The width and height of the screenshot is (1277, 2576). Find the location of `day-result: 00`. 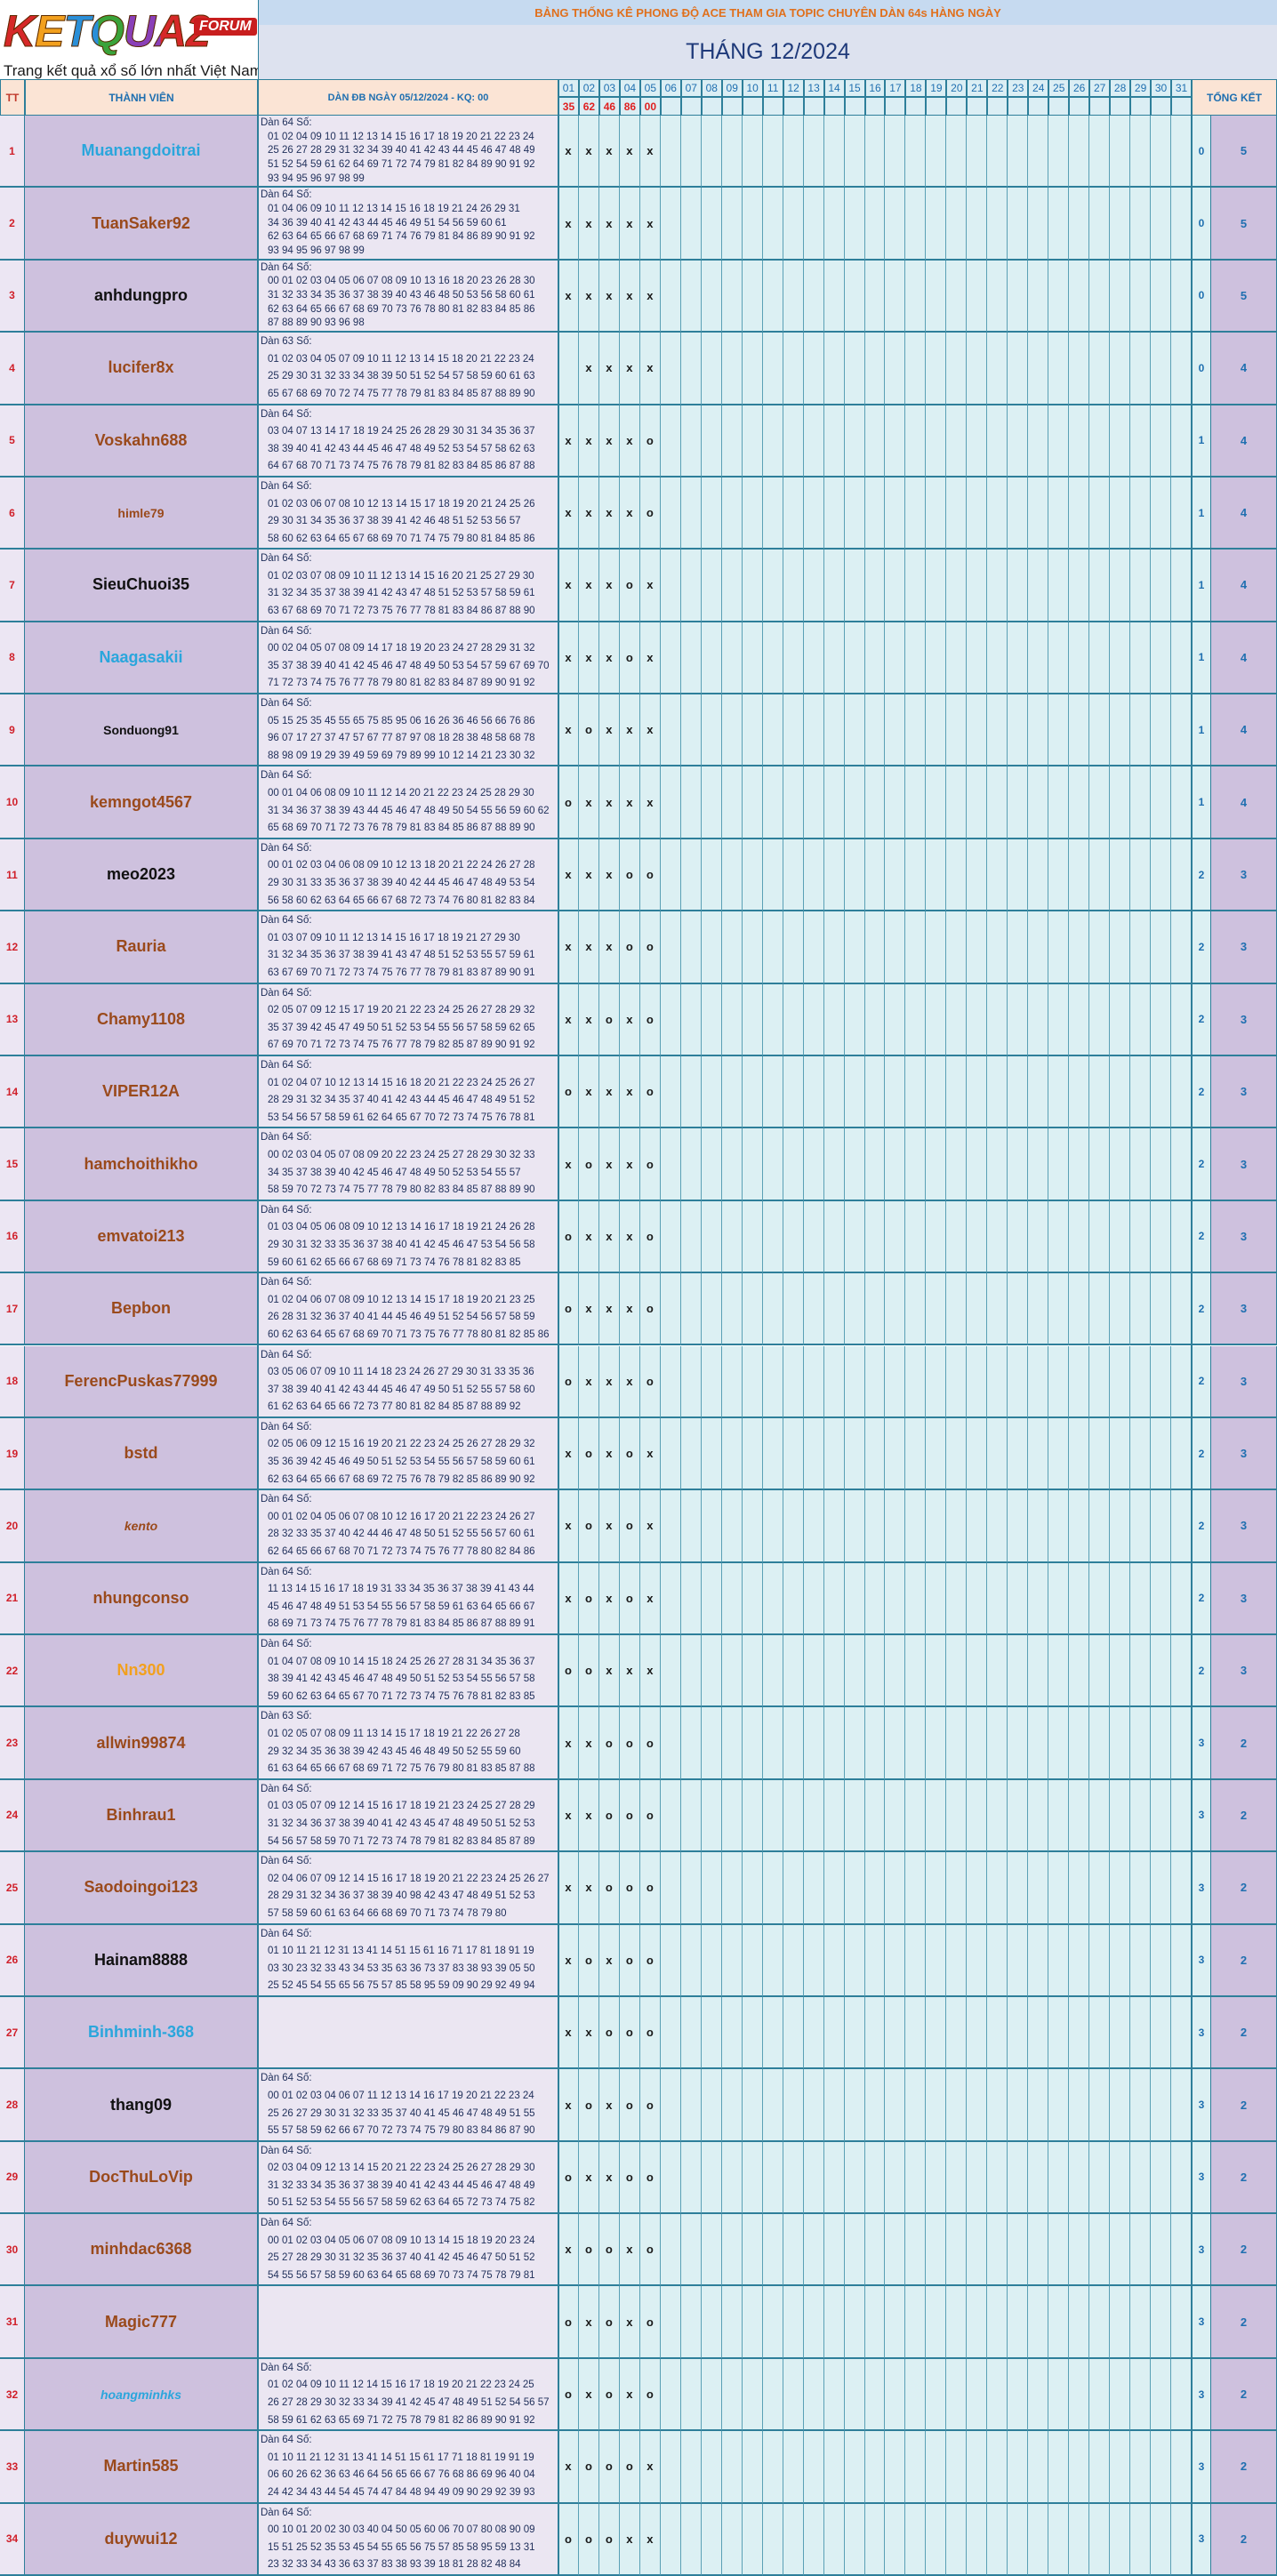

day-result: 00 is located at coordinates (650, 106).